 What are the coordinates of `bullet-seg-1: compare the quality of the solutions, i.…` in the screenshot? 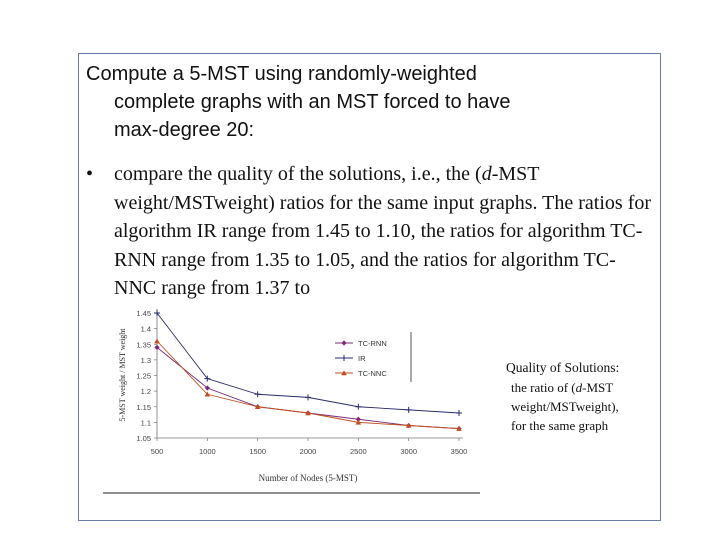 It's located at (298, 174).